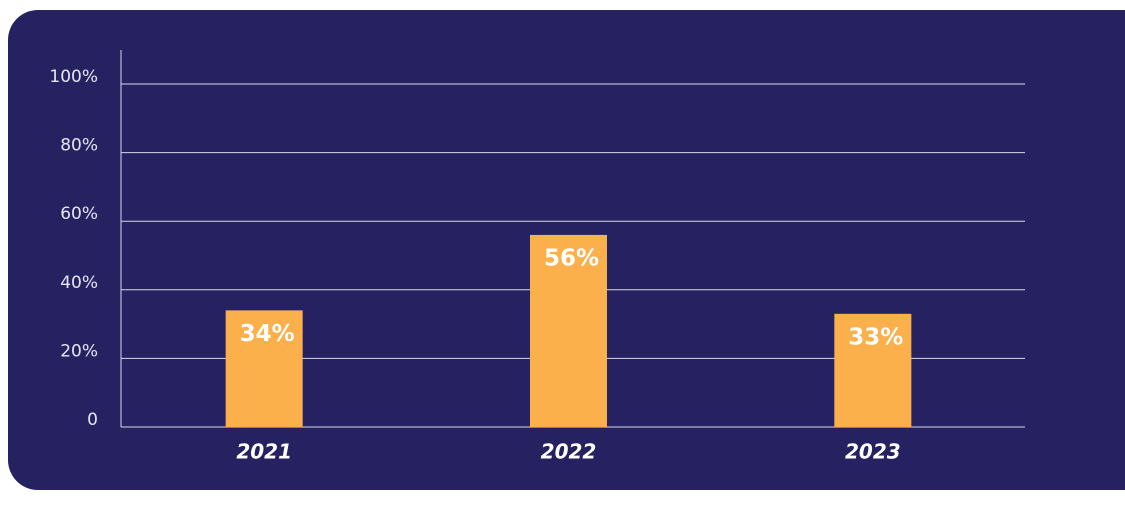 Image resolution: width=1125 pixels, height=517 pixels. What do you see at coordinates (79, 351) in the screenshot?
I see `y-tick-label: 20%` at bounding box center [79, 351].